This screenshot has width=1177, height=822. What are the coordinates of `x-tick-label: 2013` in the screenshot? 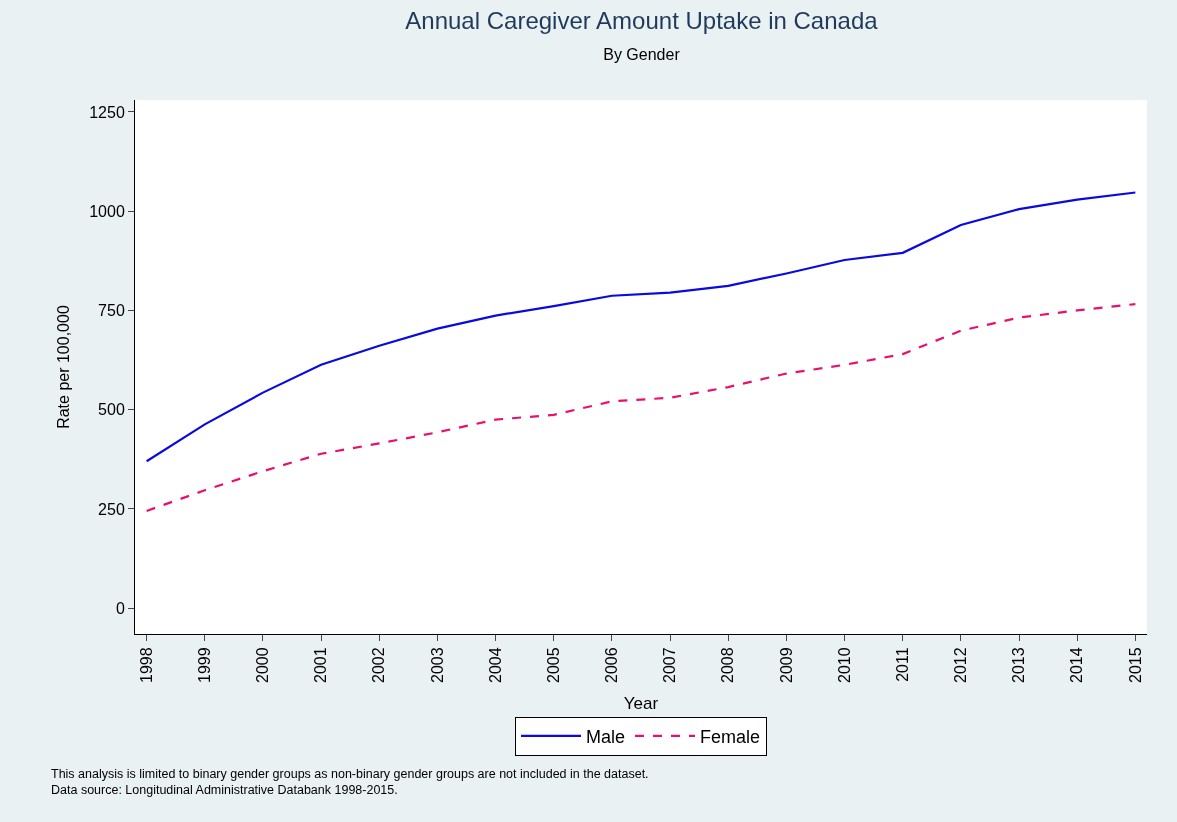 It's located at (1019, 665).